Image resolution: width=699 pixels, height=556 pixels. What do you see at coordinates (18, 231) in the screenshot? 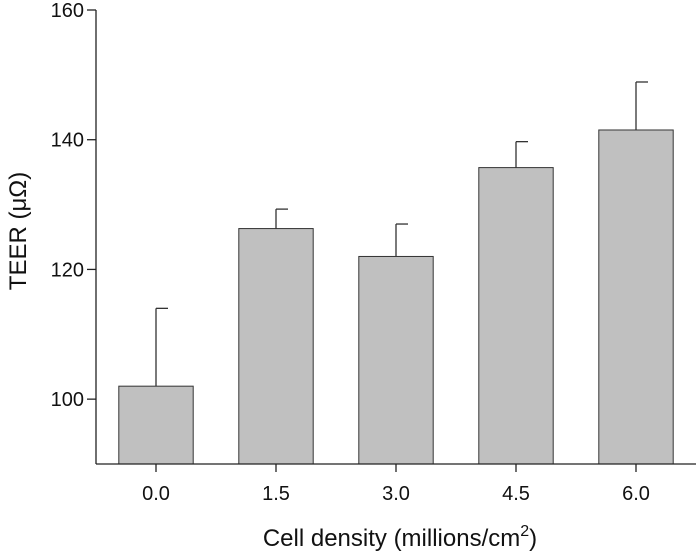
I see `y-axis-title: TEER (μΩ)` at bounding box center [18, 231].